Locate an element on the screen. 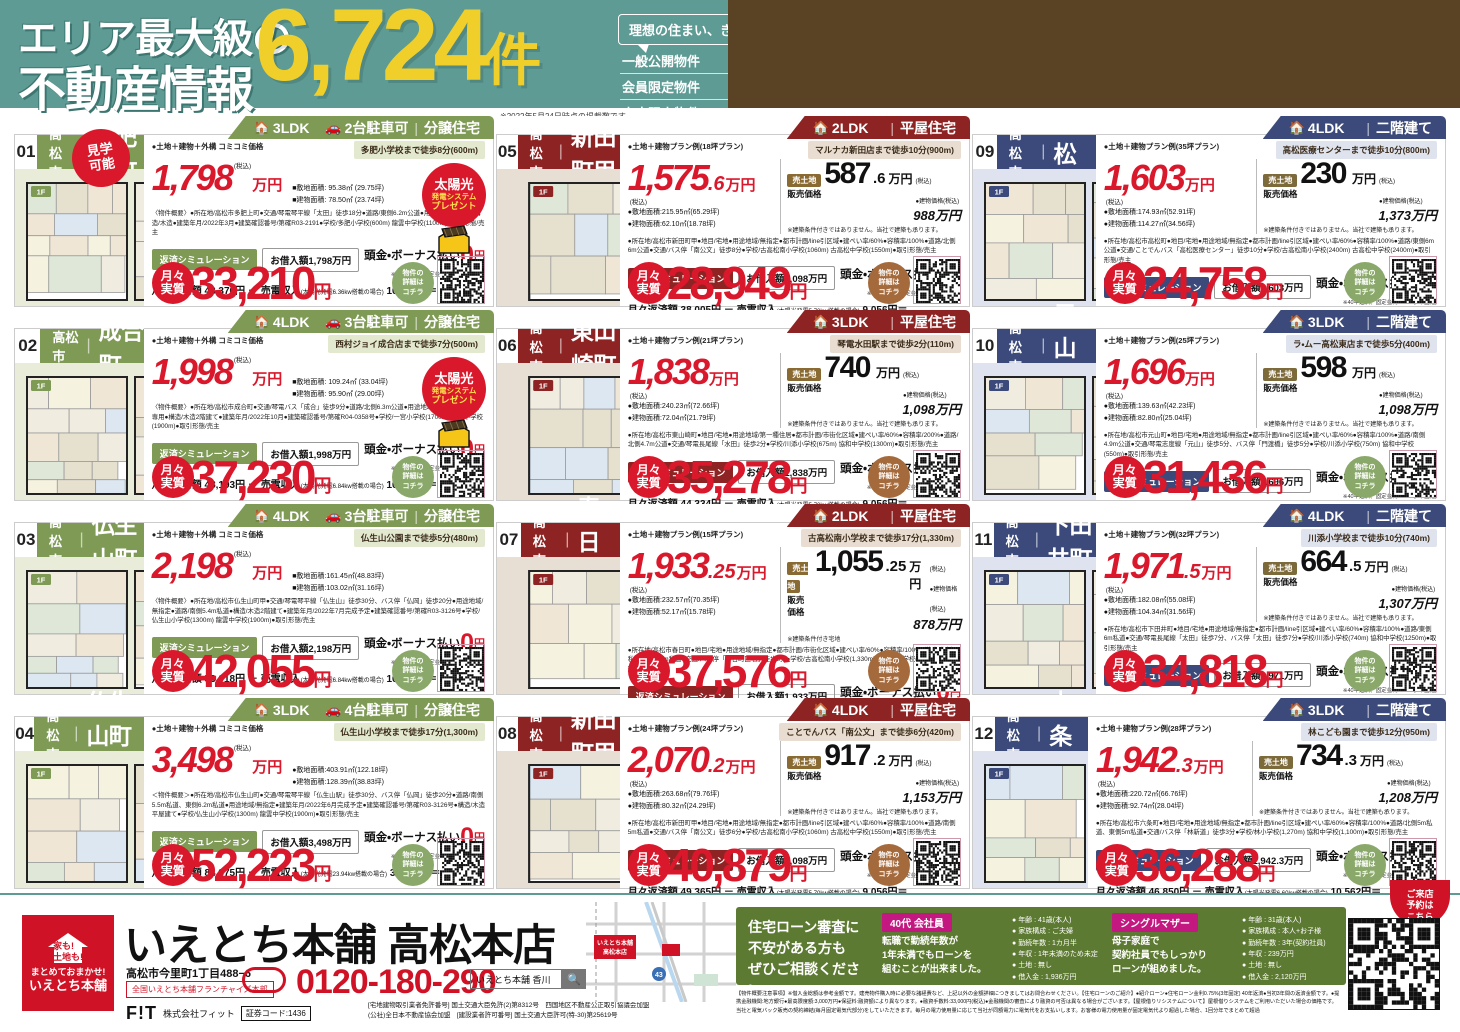 This screenshot has width=1460, height=1032. property-card: 🏠 4LDK | 平屋住宅 08 高松市 | 新田町甲 1F ●土地＋建物プラン is located at coordinates (733, 798).